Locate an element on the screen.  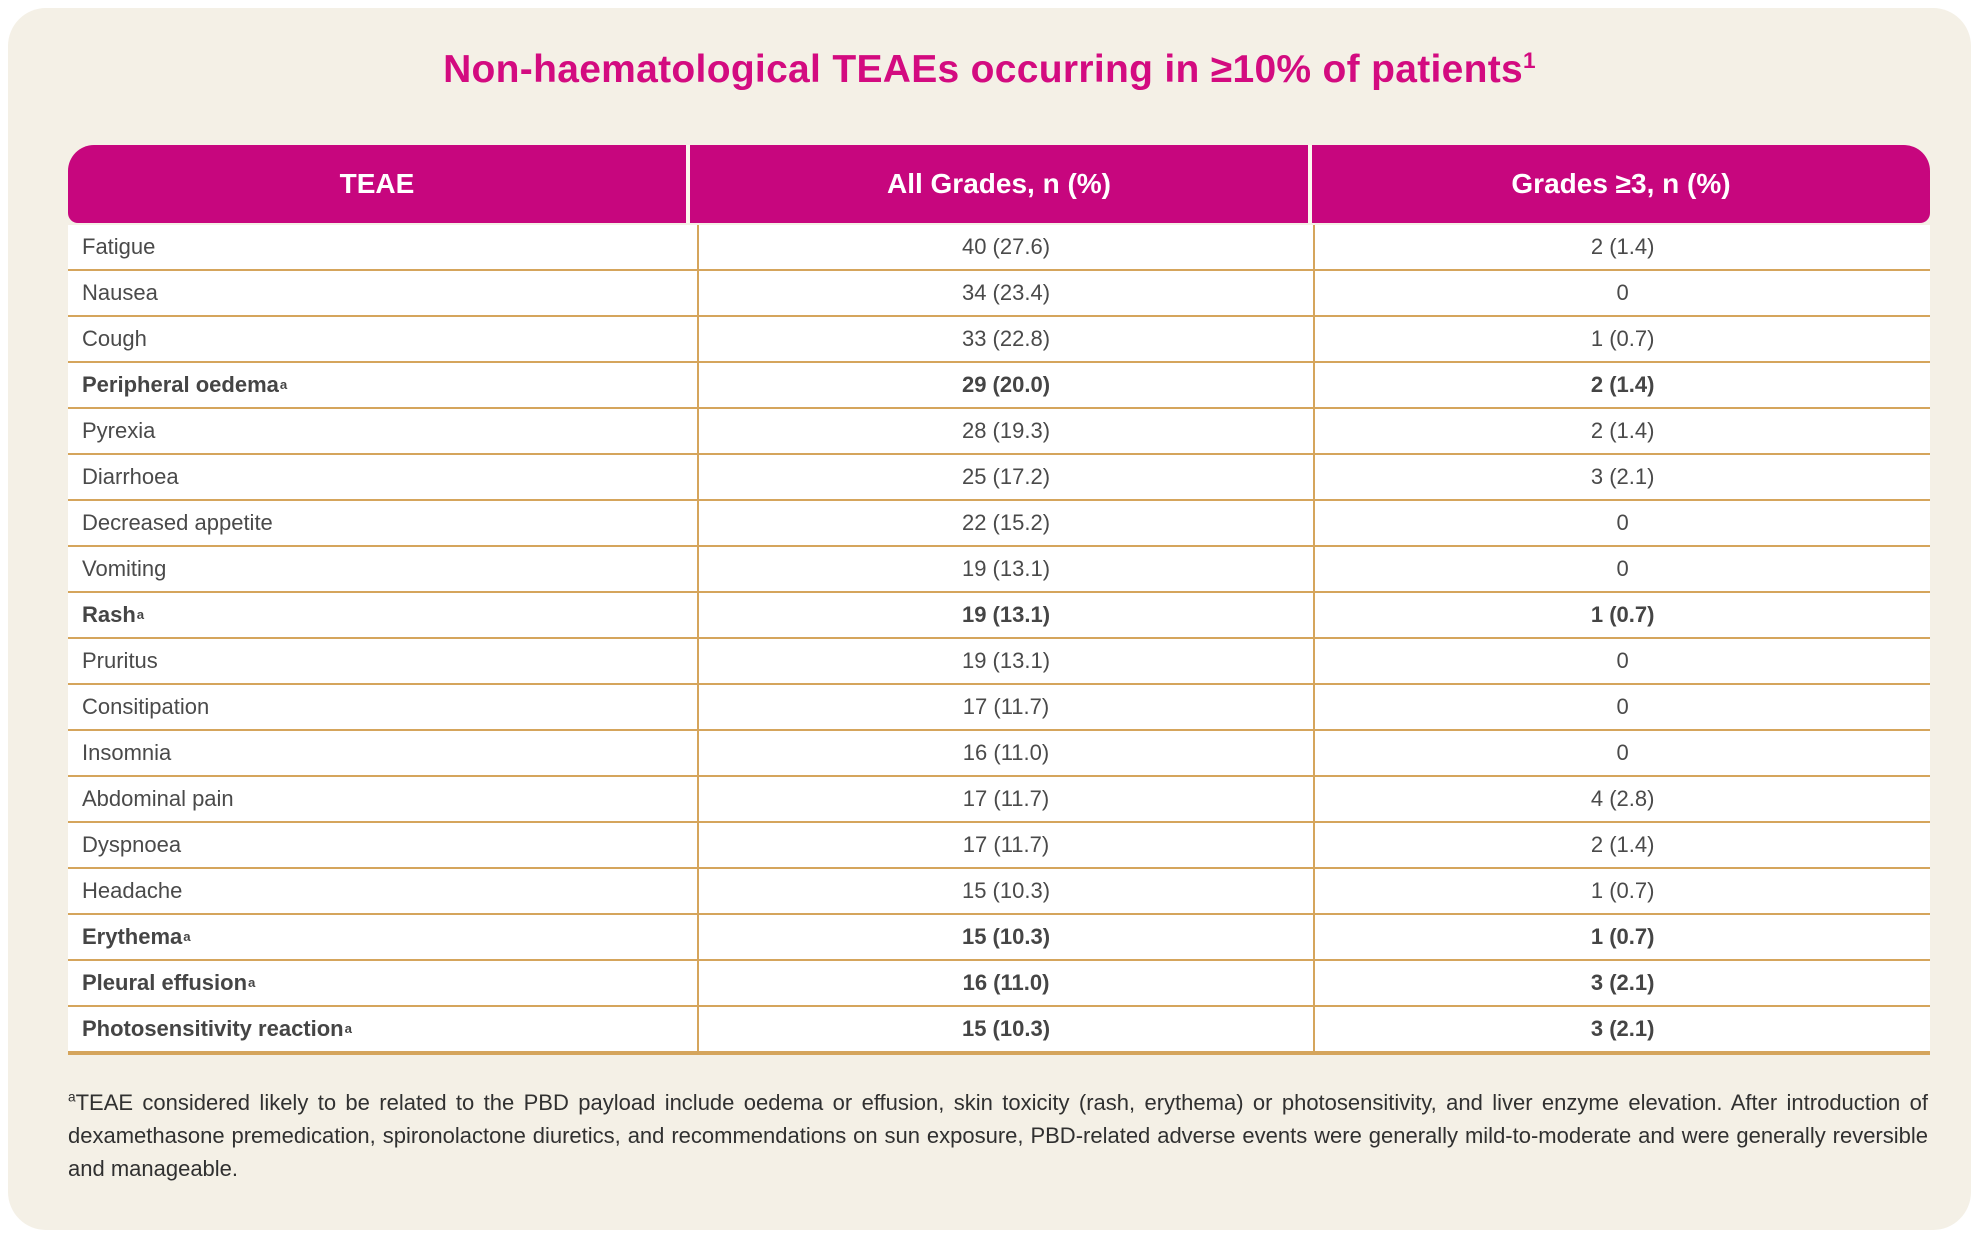
table-row: Cough 33 (22.8) 1 (0.7) is located at coordinates (999, 340).